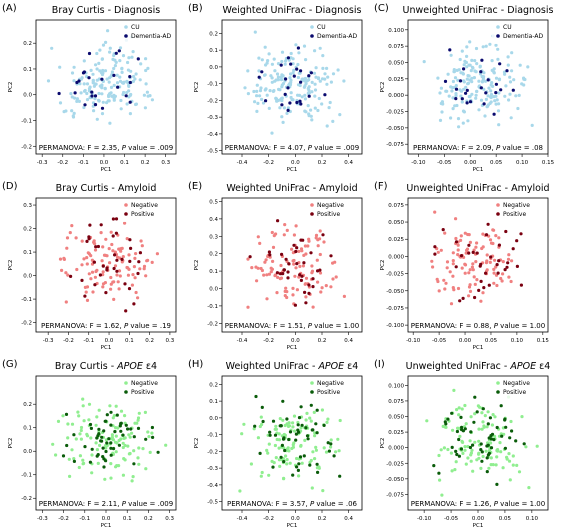 The image size is (561, 532). Describe the element at coordinates (337, 36) in the screenshot. I see `legend-entry: Dementia-AD` at that location.